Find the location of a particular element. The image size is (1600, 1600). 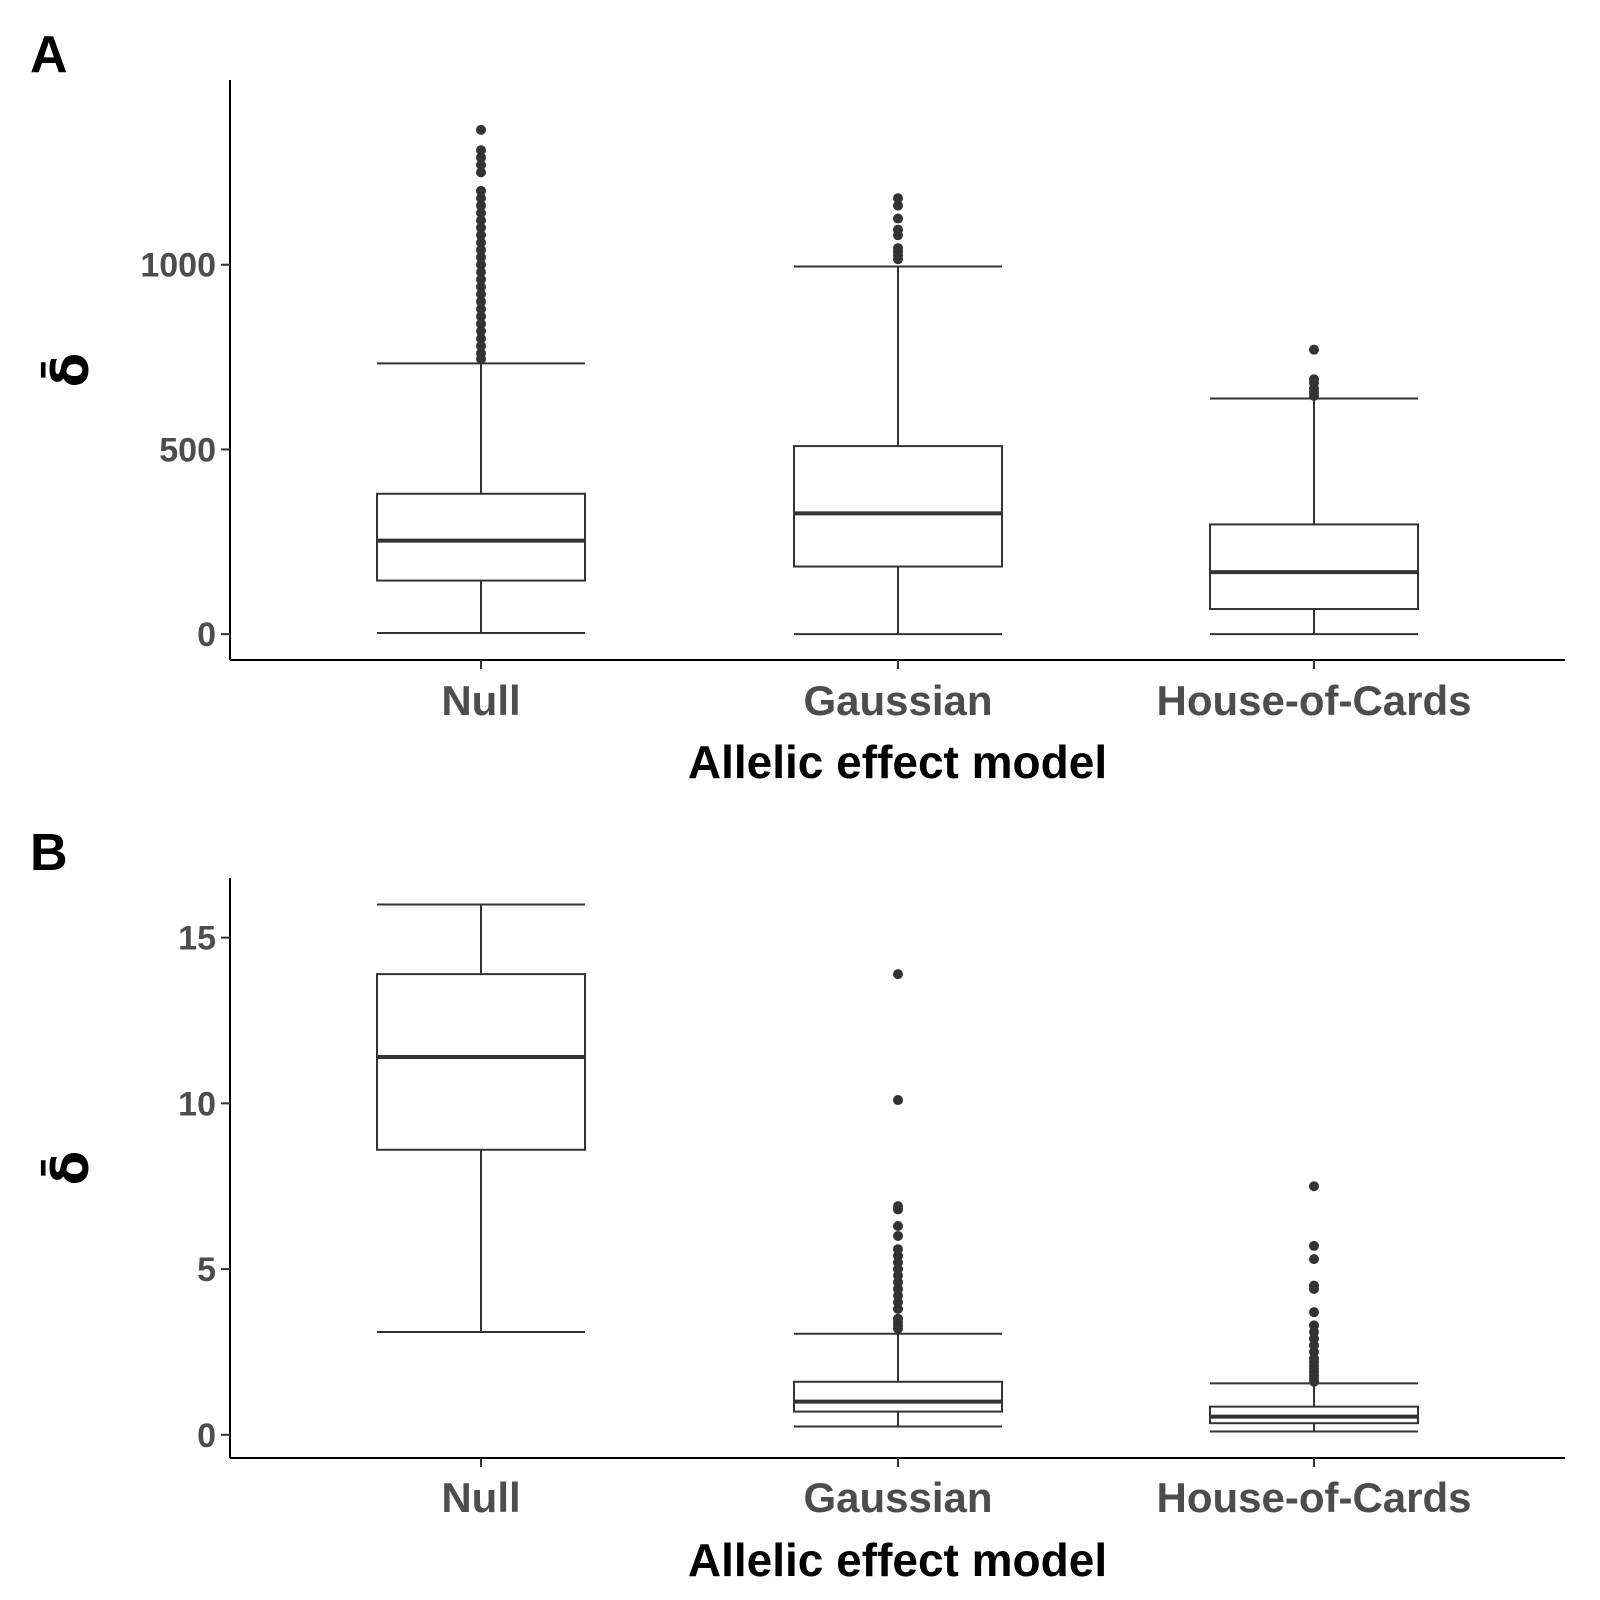

panel-letter: B is located at coordinates (49, 853).